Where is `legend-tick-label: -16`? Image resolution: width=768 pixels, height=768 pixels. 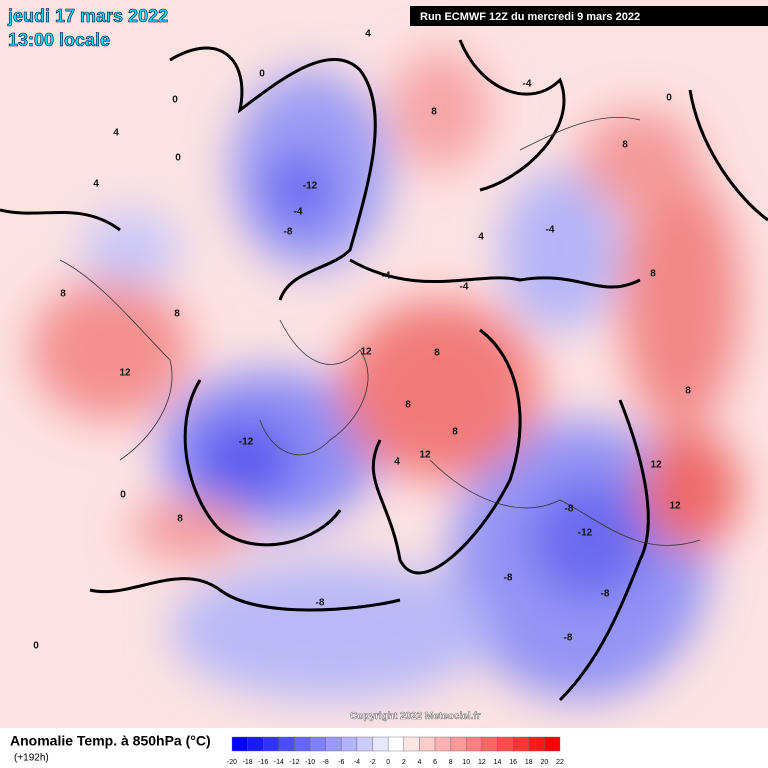
legend-tick-label: -16 is located at coordinates (263, 762).